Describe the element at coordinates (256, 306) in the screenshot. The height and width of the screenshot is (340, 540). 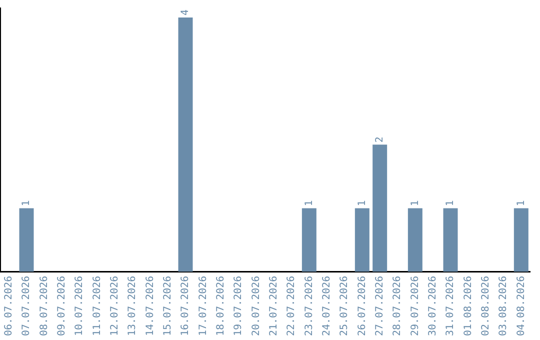
I see `x-tick-label: 20.07.2026` at that location.